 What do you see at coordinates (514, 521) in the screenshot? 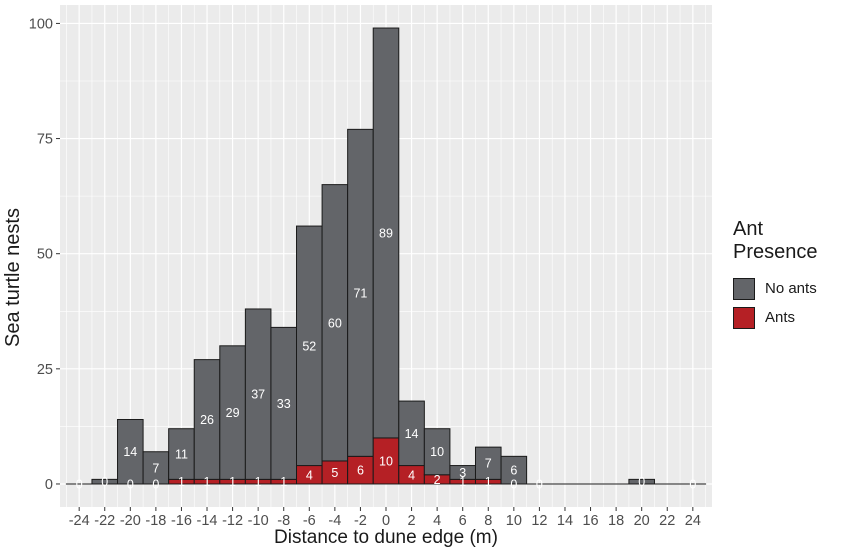
I see `x-tick-label: 10` at bounding box center [514, 521].